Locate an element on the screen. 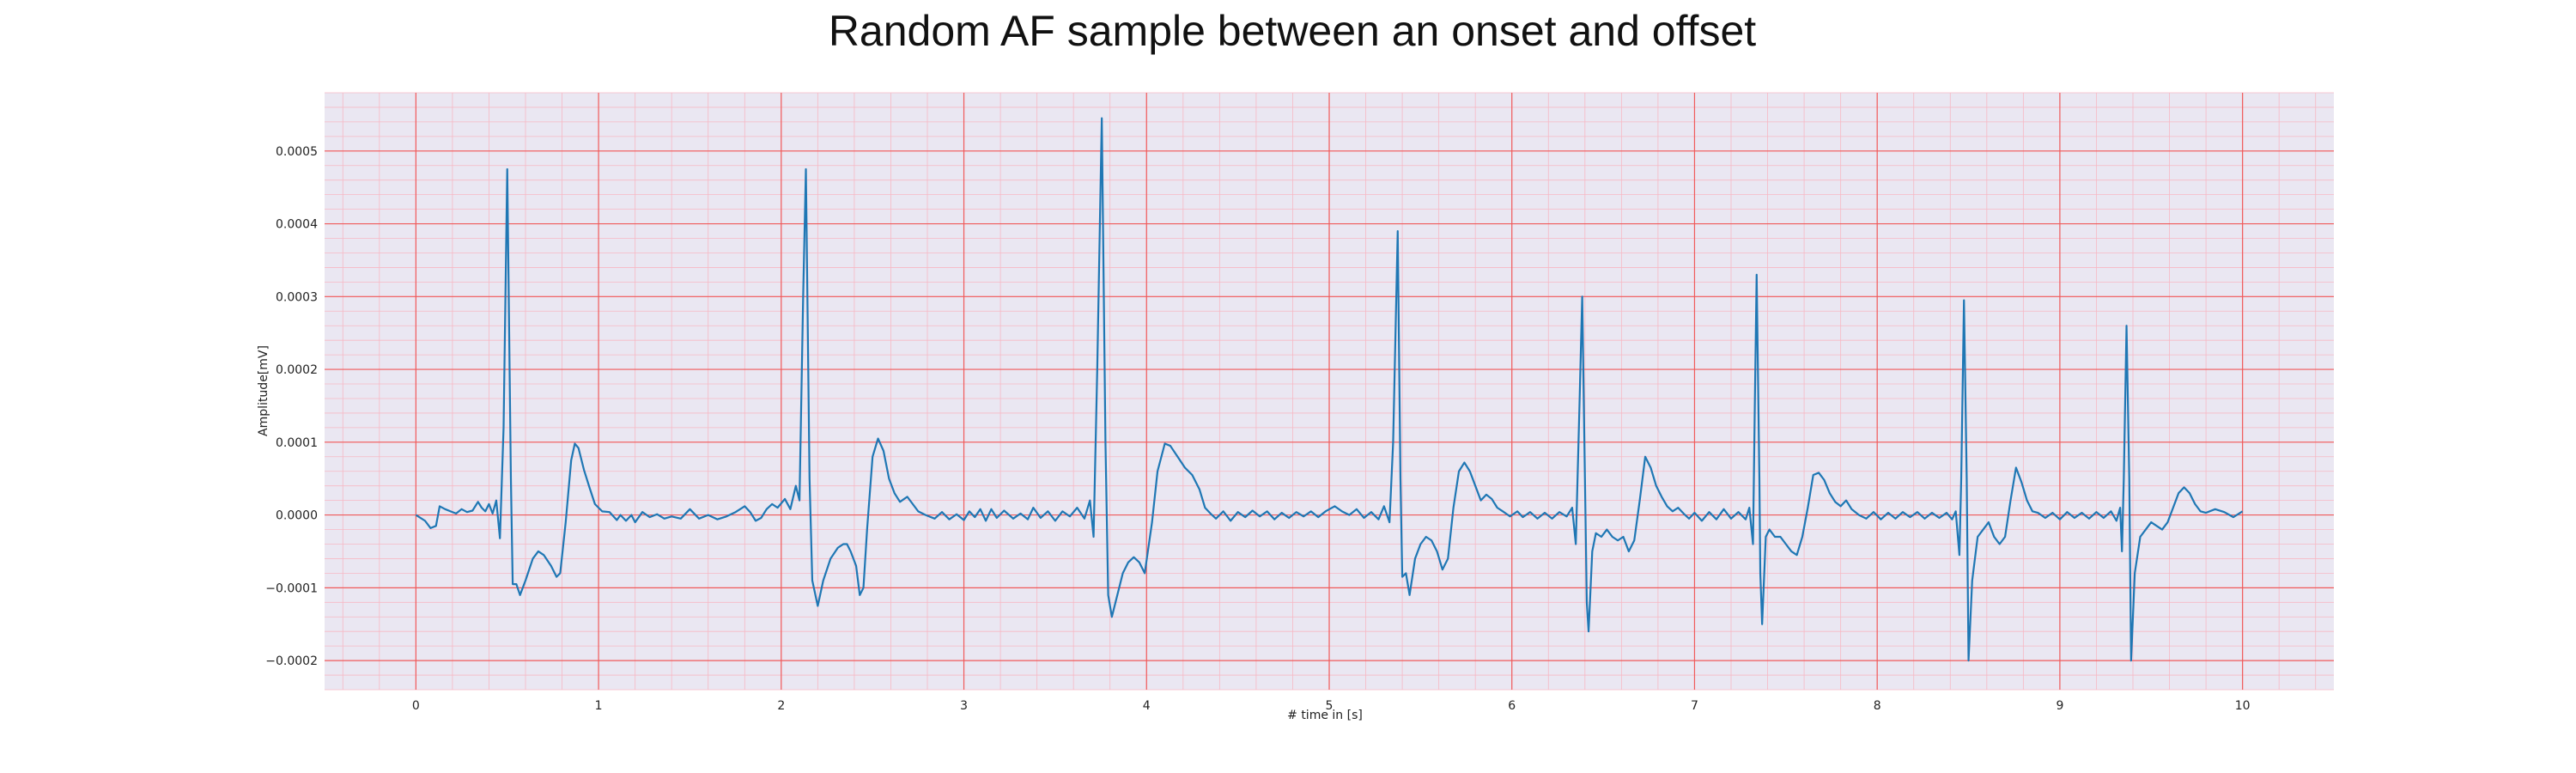  x-tick-label: 7 is located at coordinates (1694, 706).